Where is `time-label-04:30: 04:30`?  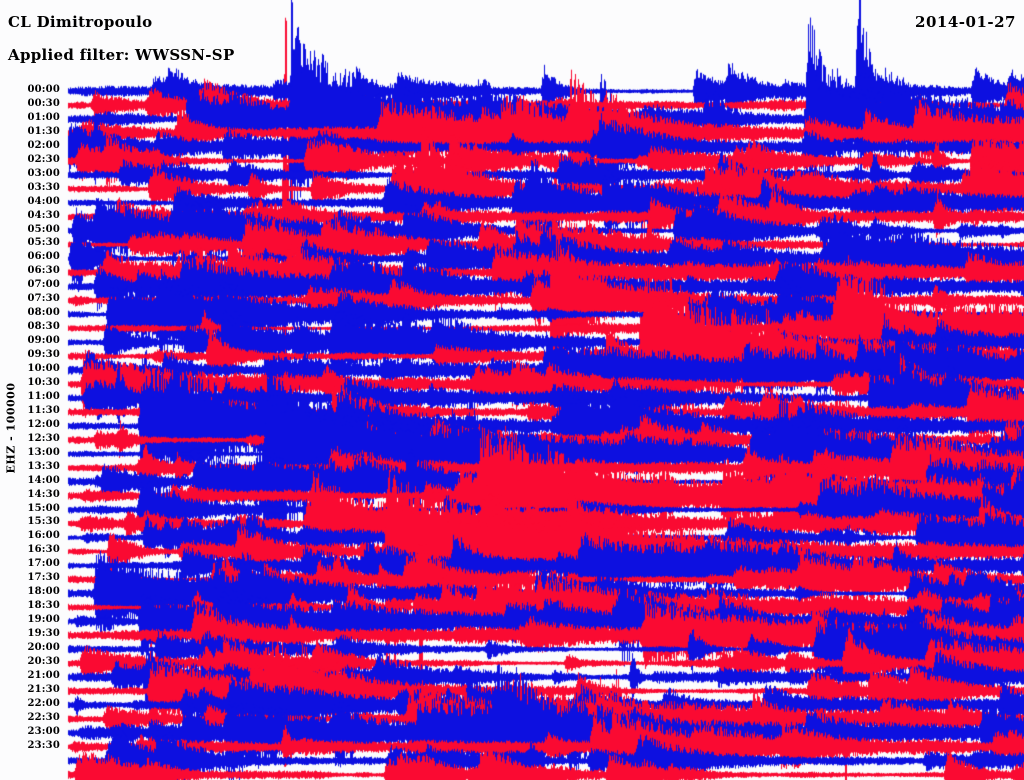
time-label-04:30: 04:30 is located at coordinates (43, 215).